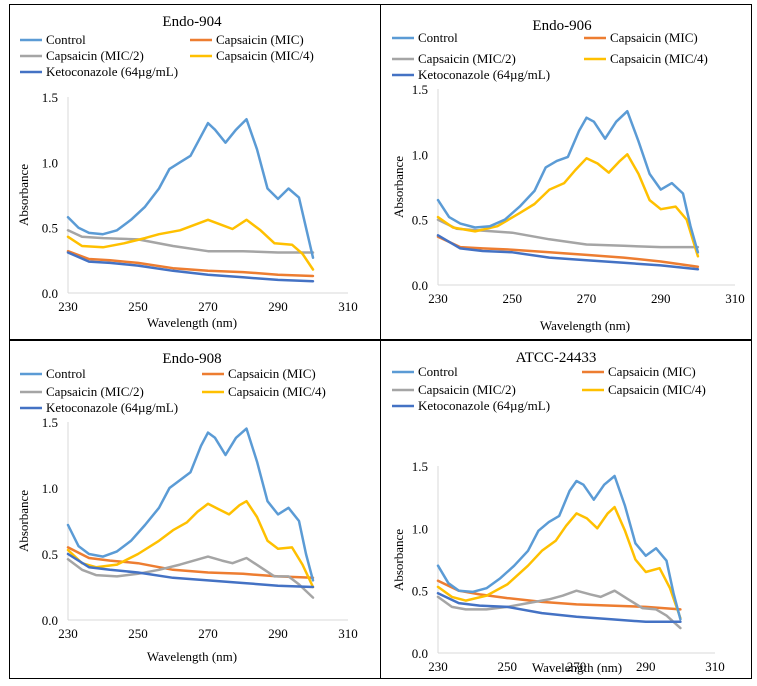 The image size is (757, 686). I want to click on chart-title: Endo-904, so click(192, 22).